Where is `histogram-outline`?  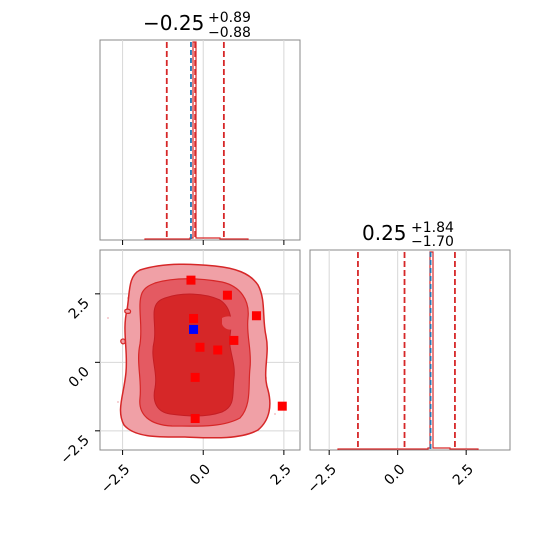
histogram-outline is located at coordinates (408, 350).